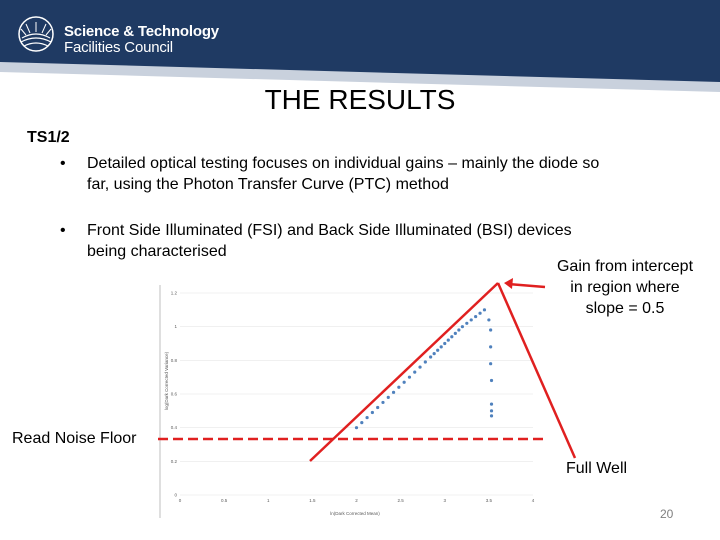 This screenshot has width=720, height=540. What do you see at coordinates (400, 500) in the screenshot?
I see `chart-x-tick-label: 2.5` at bounding box center [400, 500].